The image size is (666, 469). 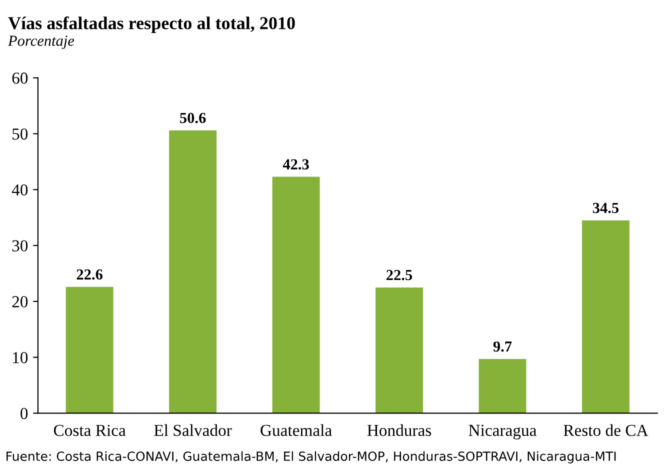 What do you see at coordinates (20, 246) in the screenshot?
I see `y-tick-label: 30` at bounding box center [20, 246].